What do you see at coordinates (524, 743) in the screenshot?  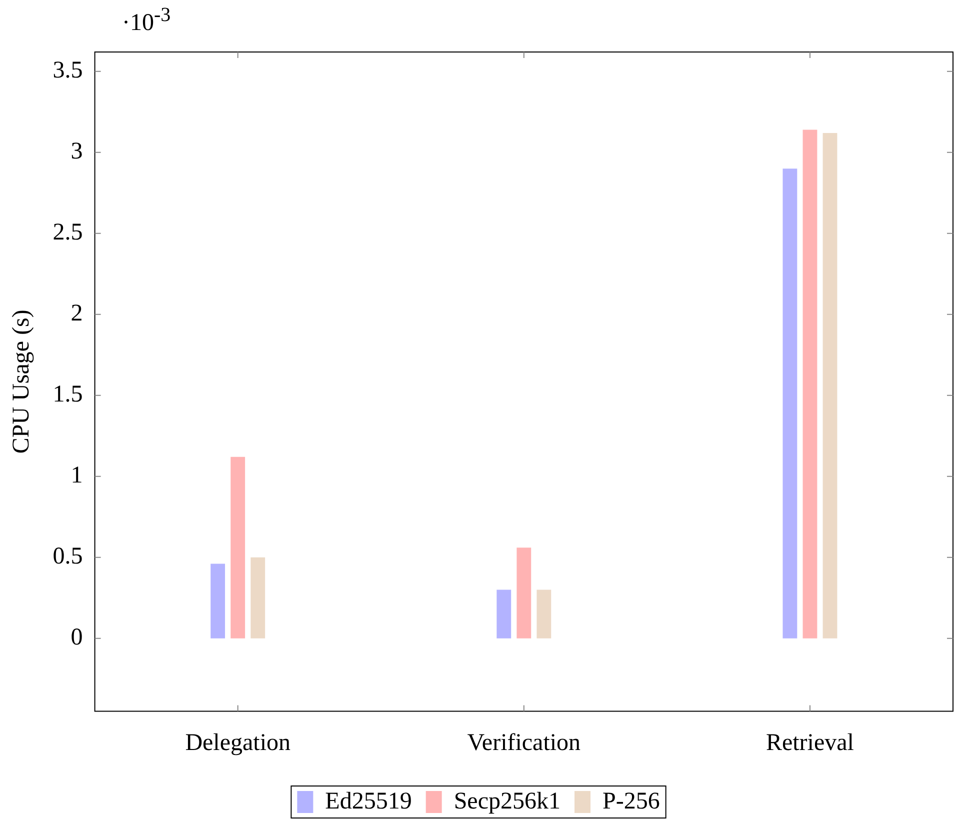 I see `x-tick-label: Verification` at bounding box center [524, 743].